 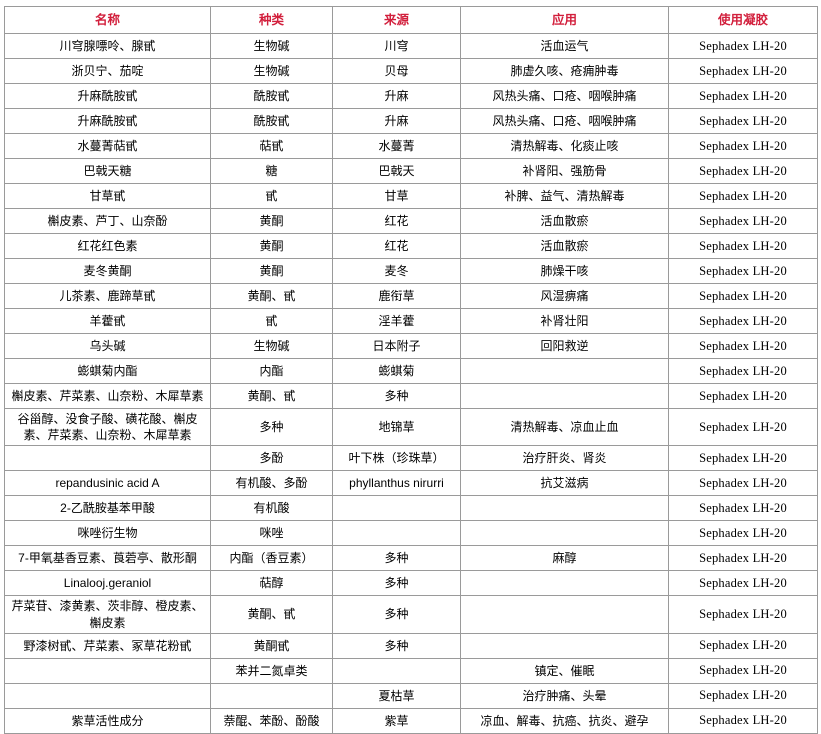 I want to click on cell-application: 抗艾滋病, so click(x=564, y=483).